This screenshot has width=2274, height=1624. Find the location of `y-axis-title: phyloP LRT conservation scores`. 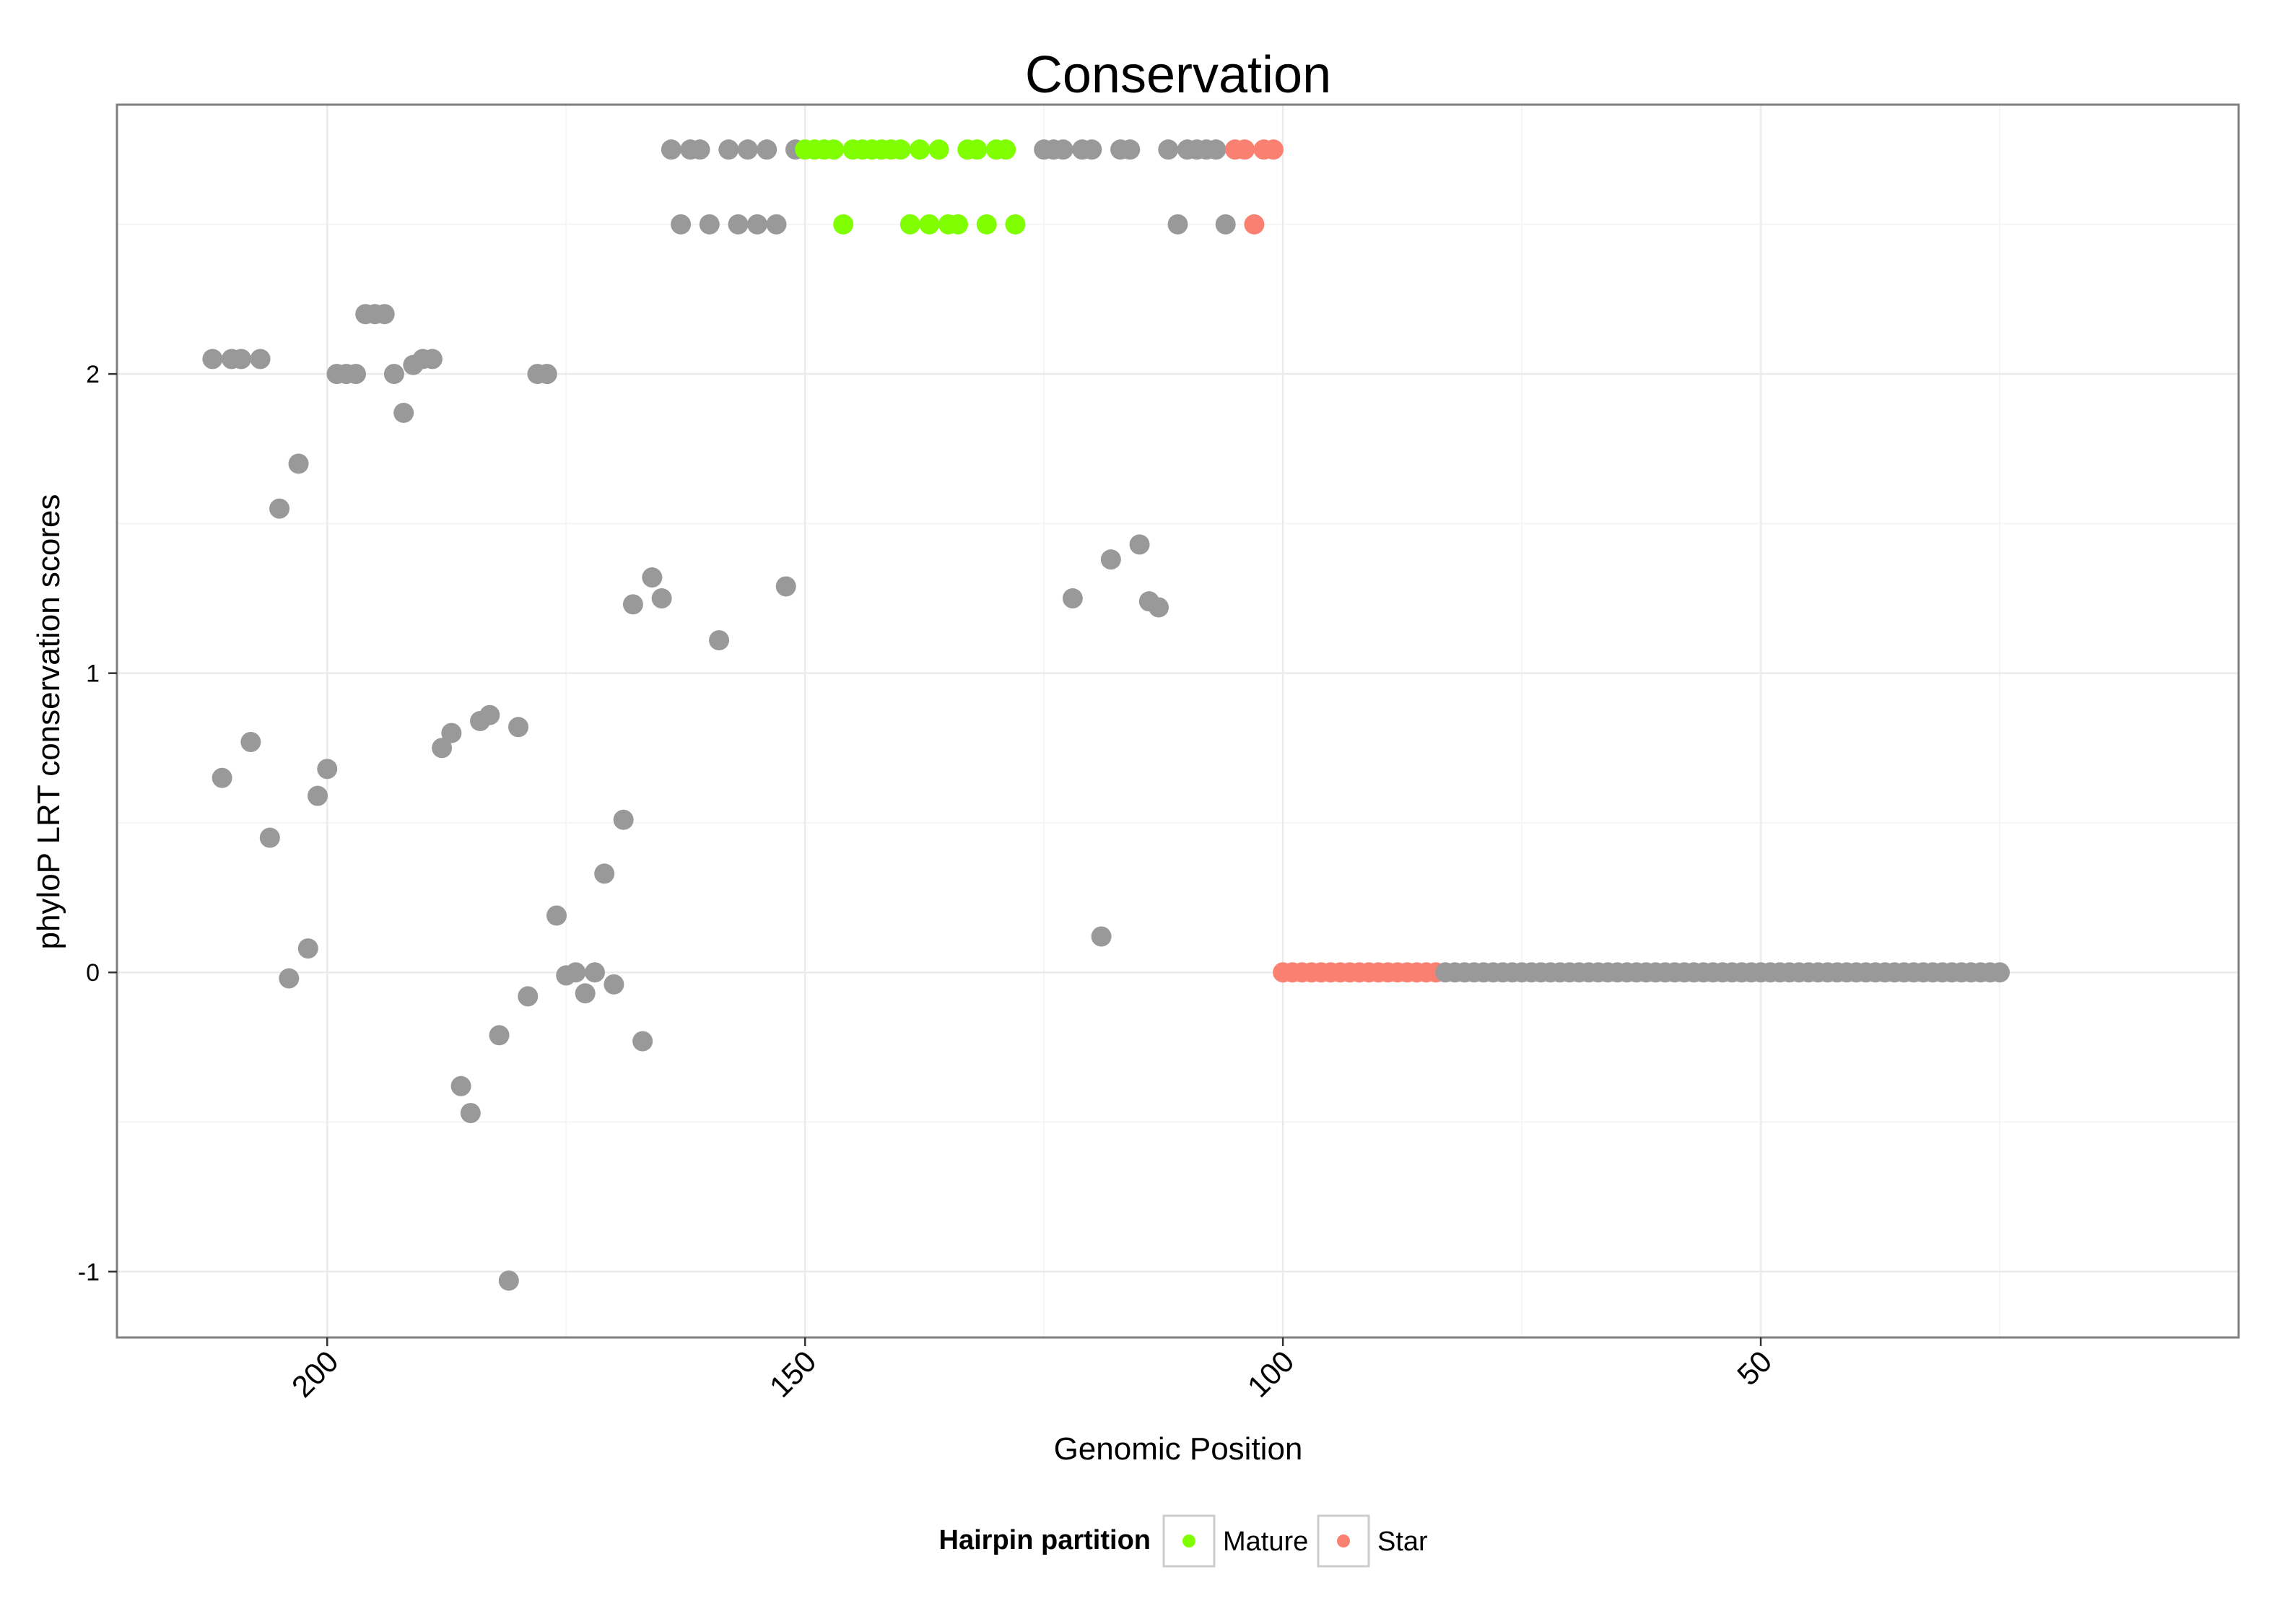

y-axis-title: phyloP LRT conservation scores is located at coordinates (48, 721).